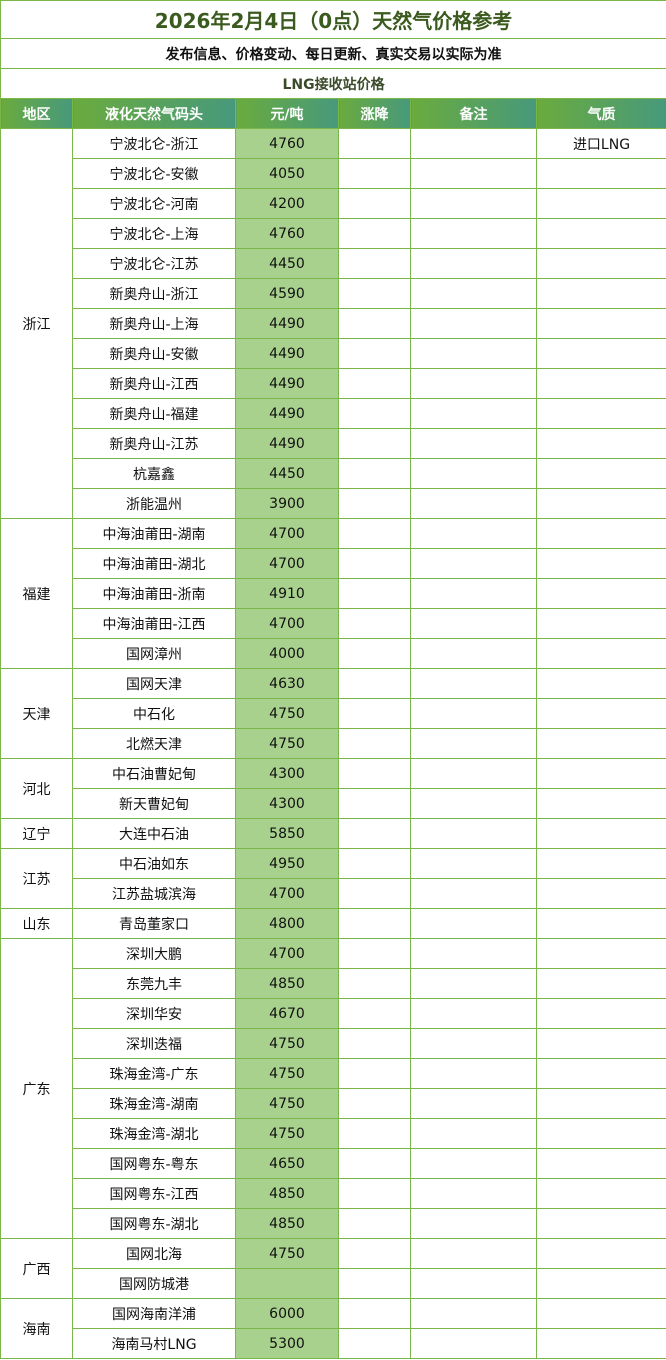 Image resolution: width=666 pixels, height=1360 pixels. I want to click on table-row: 宁波北仑-河南 4200, so click(333, 203).